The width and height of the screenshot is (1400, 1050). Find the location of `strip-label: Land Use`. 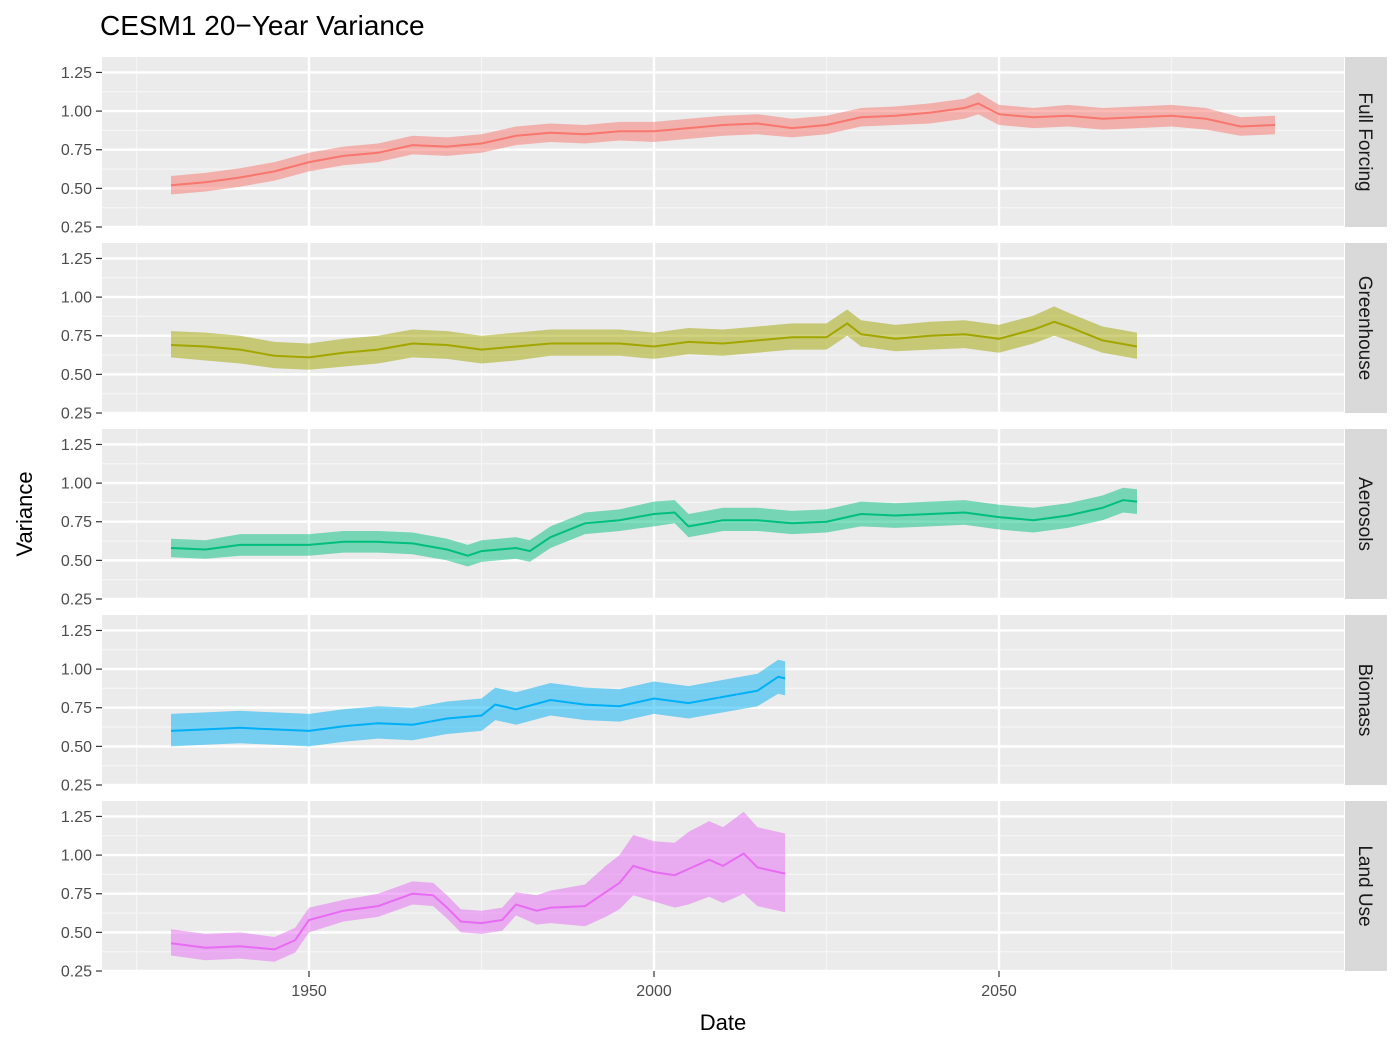

strip-label: Land Use is located at coordinates (1364, 885).